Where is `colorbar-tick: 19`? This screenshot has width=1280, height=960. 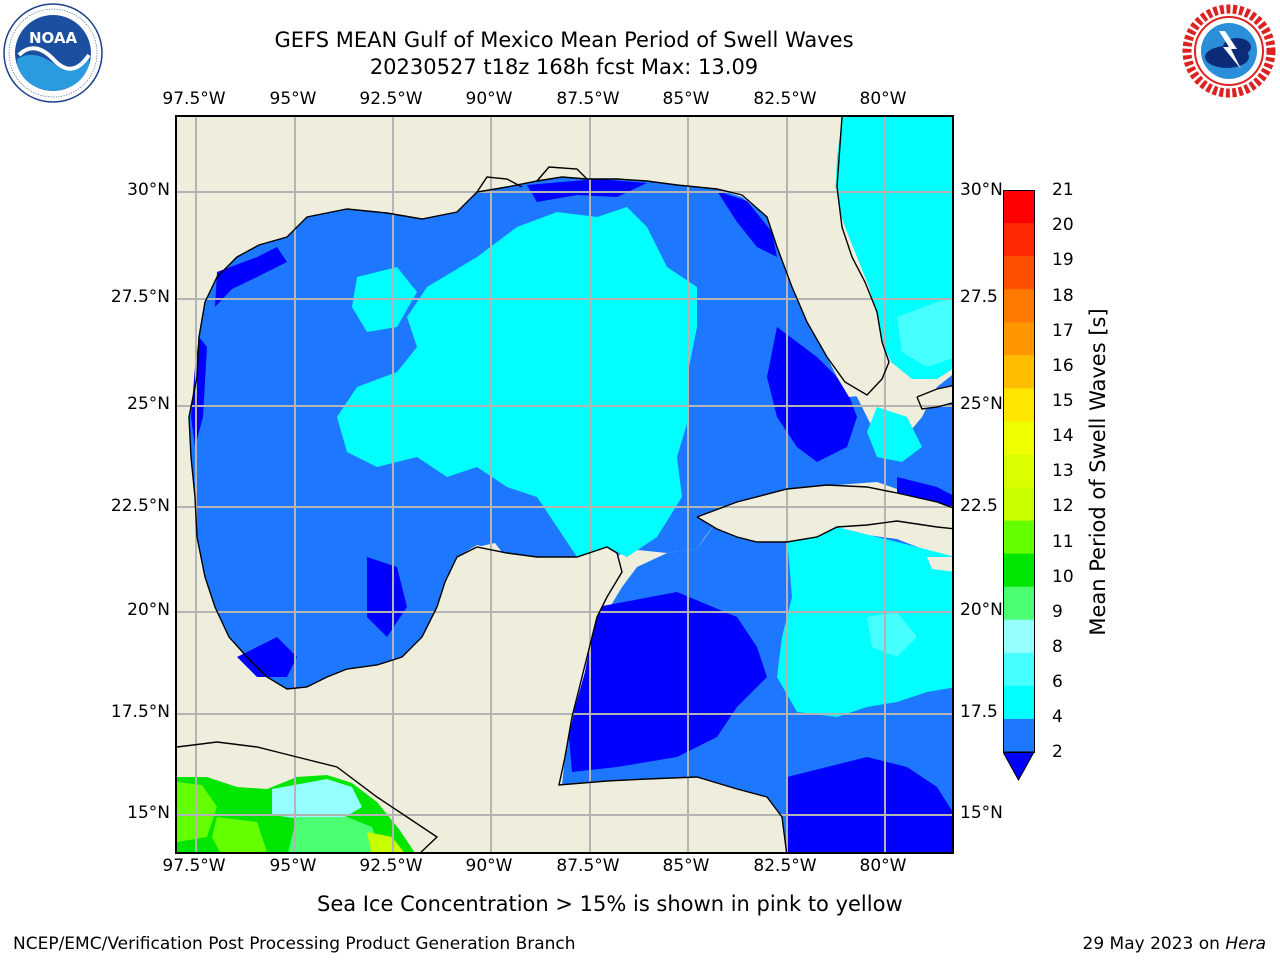 colorbar-tick: 19 is located at coordinates (1063, 260).